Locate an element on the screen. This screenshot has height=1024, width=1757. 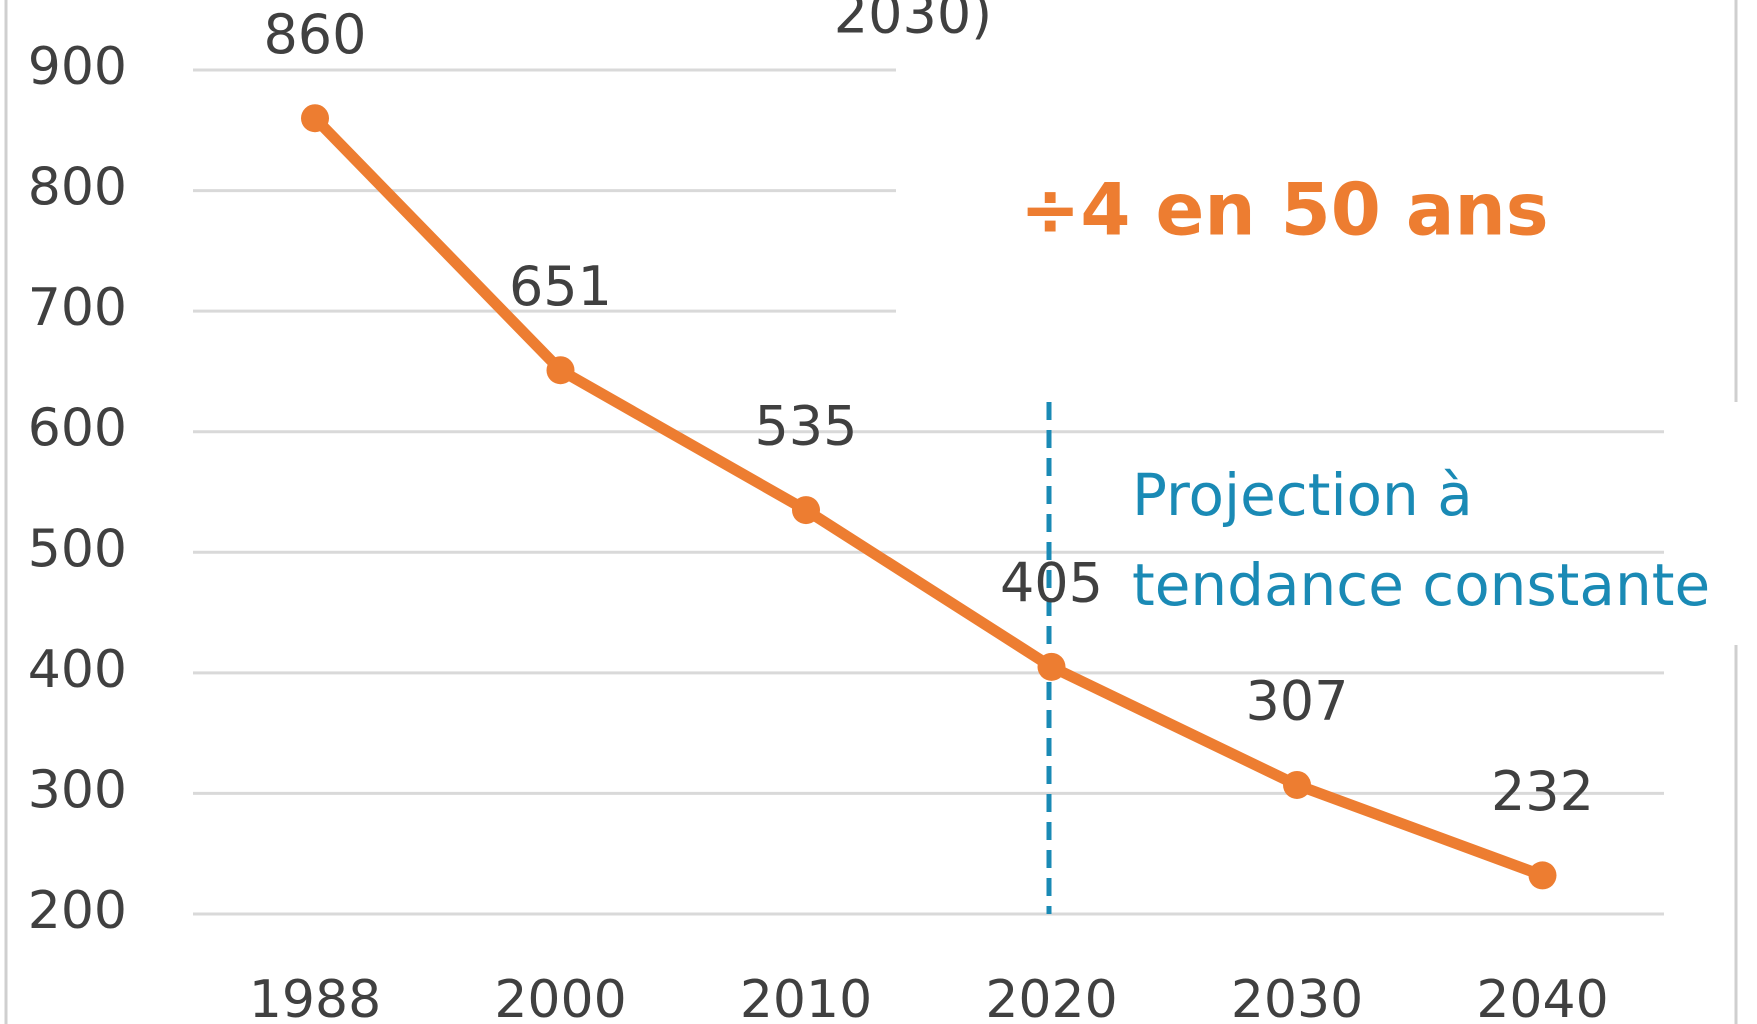
y-tick-label: 600 is located at coordinates (77, 429).